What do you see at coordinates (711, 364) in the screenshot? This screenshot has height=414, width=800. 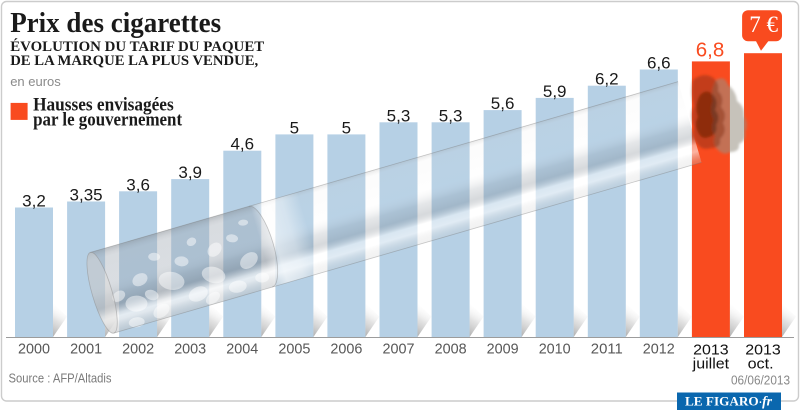 I see `svg-text: juillet` at bounding box center [711, 364].